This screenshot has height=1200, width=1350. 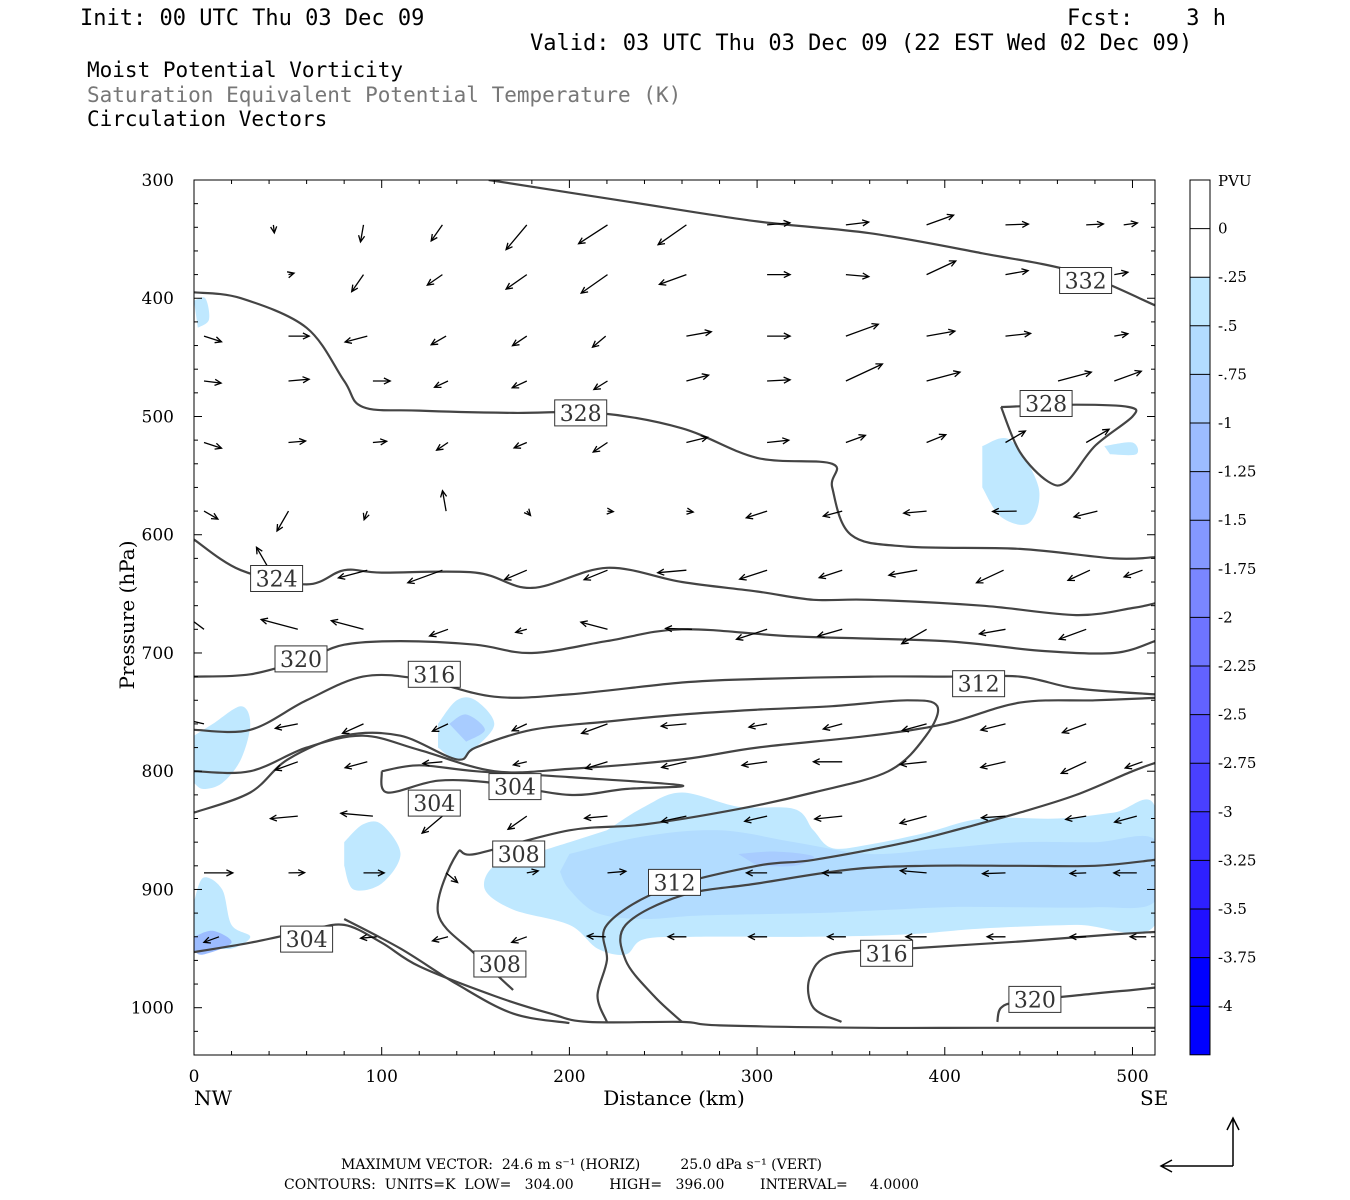 What do you see at coordinates (757, 1077) in the screenshot?
I see `x-tick-label: 300` at bounding box center [757, 1077].